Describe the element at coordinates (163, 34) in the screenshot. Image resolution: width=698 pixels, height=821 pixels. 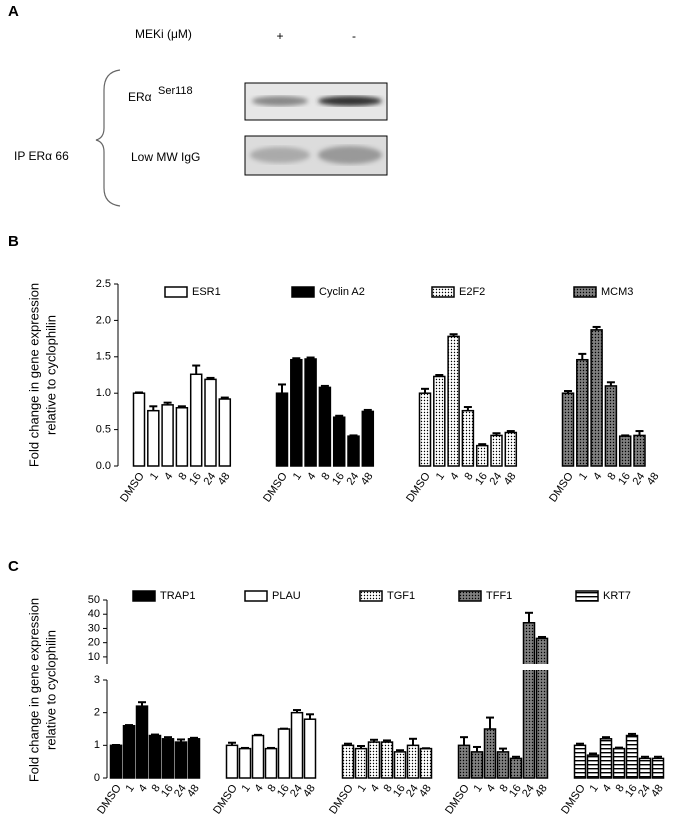
I see `treatment-label: MEKi (μM)` at that location.